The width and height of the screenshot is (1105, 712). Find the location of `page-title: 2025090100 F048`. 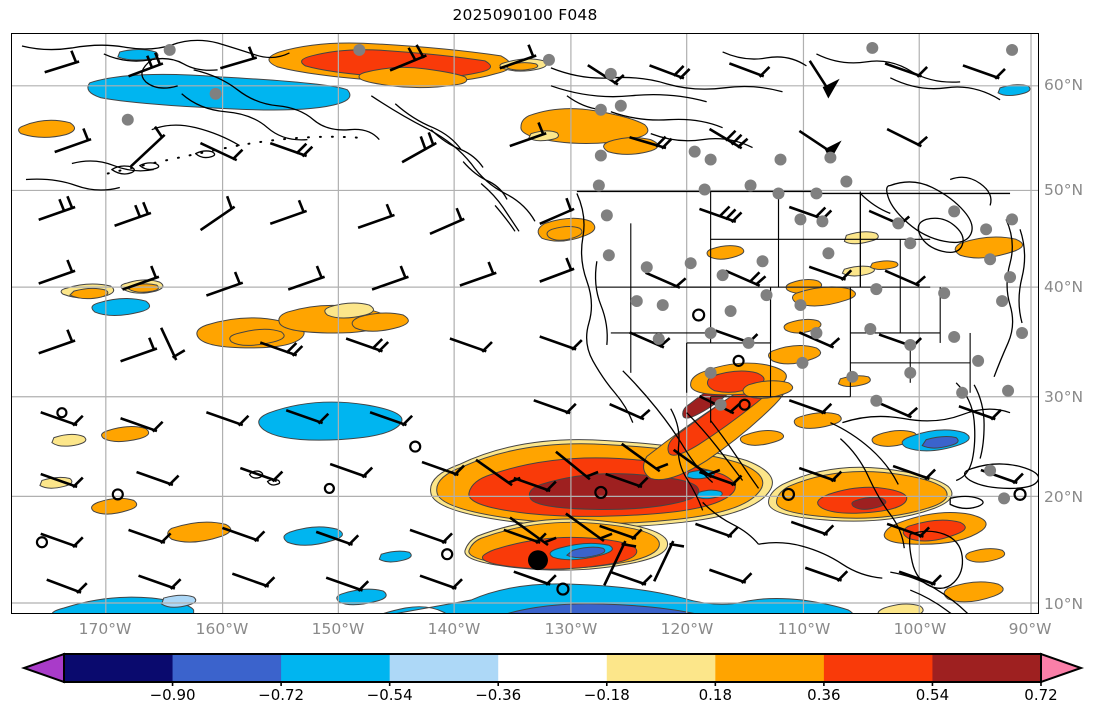

page-title: 2025090100 F048 is located at coordinates (525, 15).